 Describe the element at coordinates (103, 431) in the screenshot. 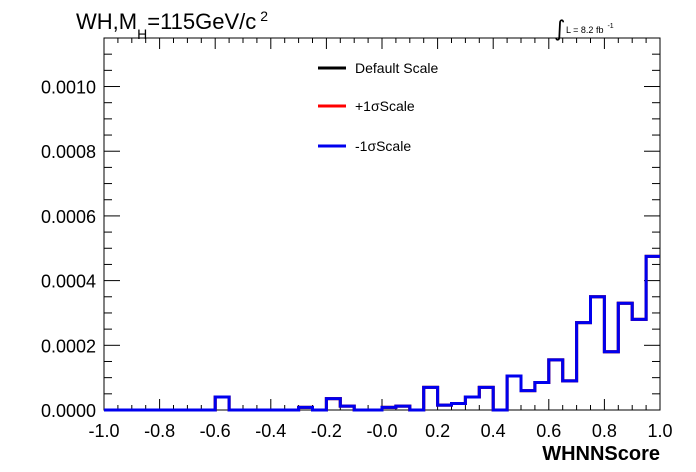

I see `x-tick-label: -1.0` at that location.